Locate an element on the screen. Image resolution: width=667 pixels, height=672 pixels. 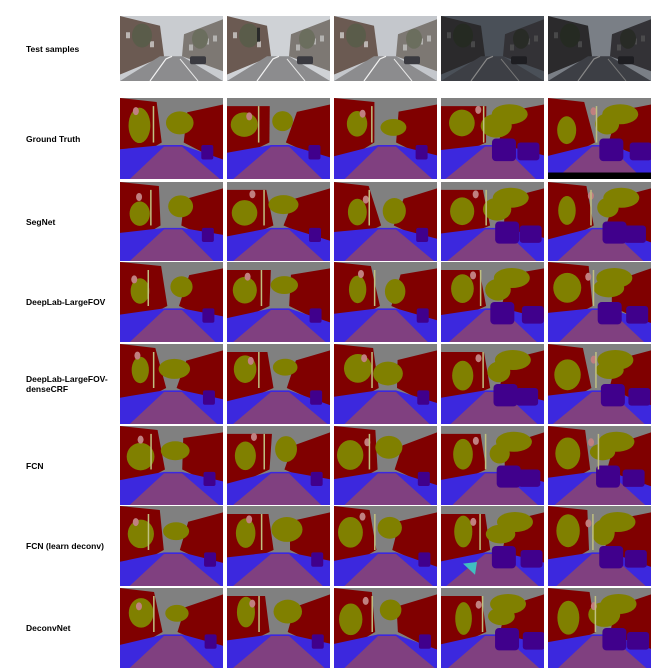
row-label: SegNet is located at coordinates (41, 221).